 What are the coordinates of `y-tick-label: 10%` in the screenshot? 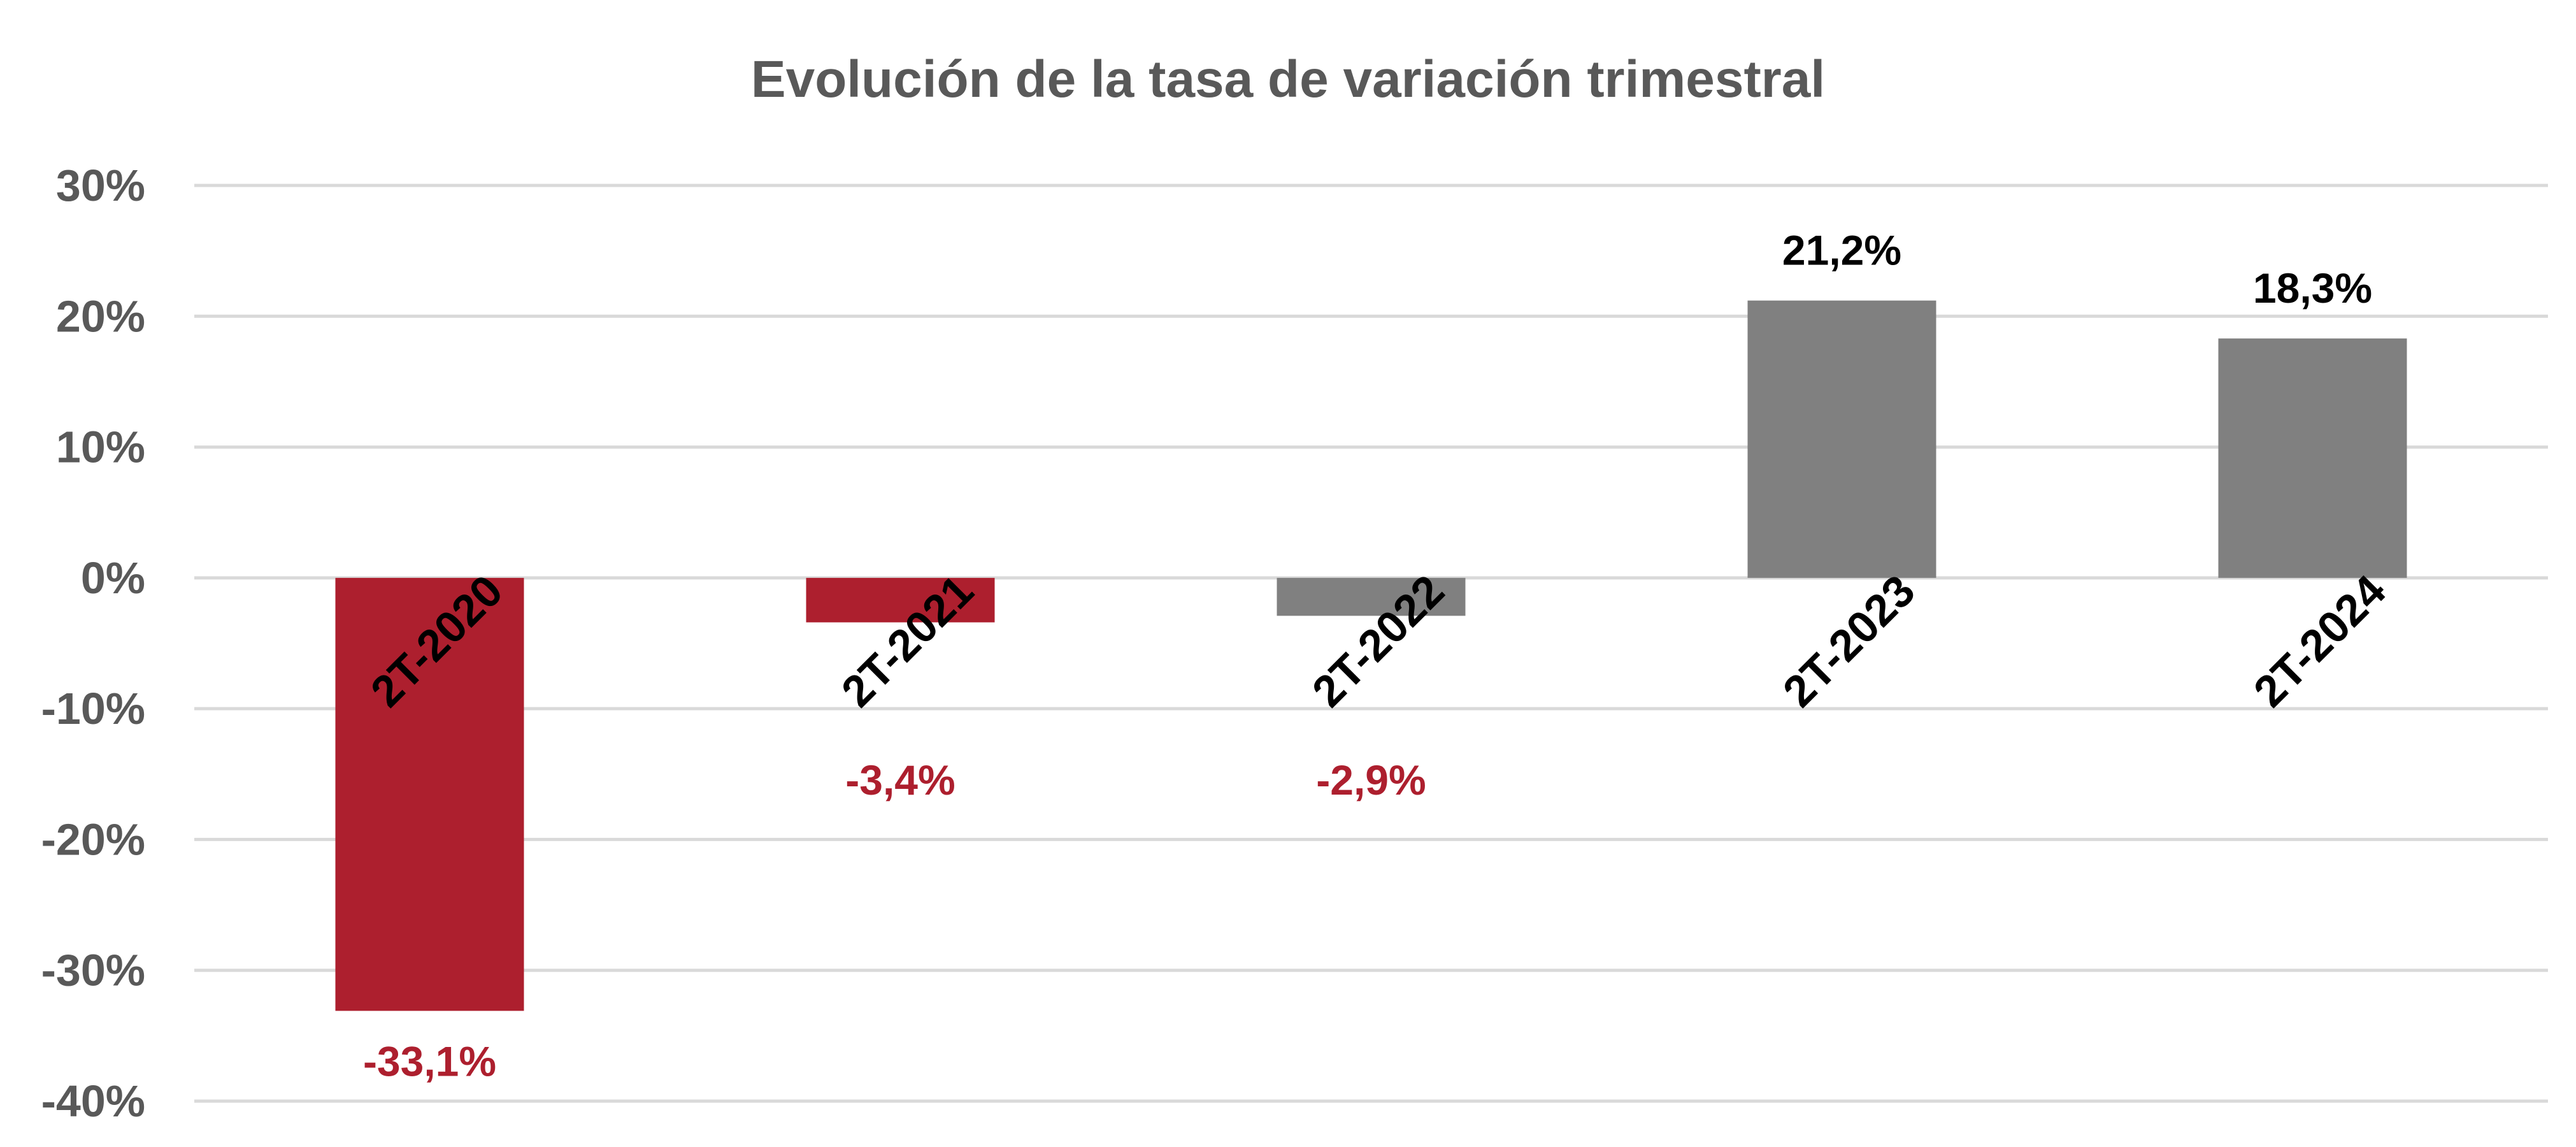 It's located at (100, 447).